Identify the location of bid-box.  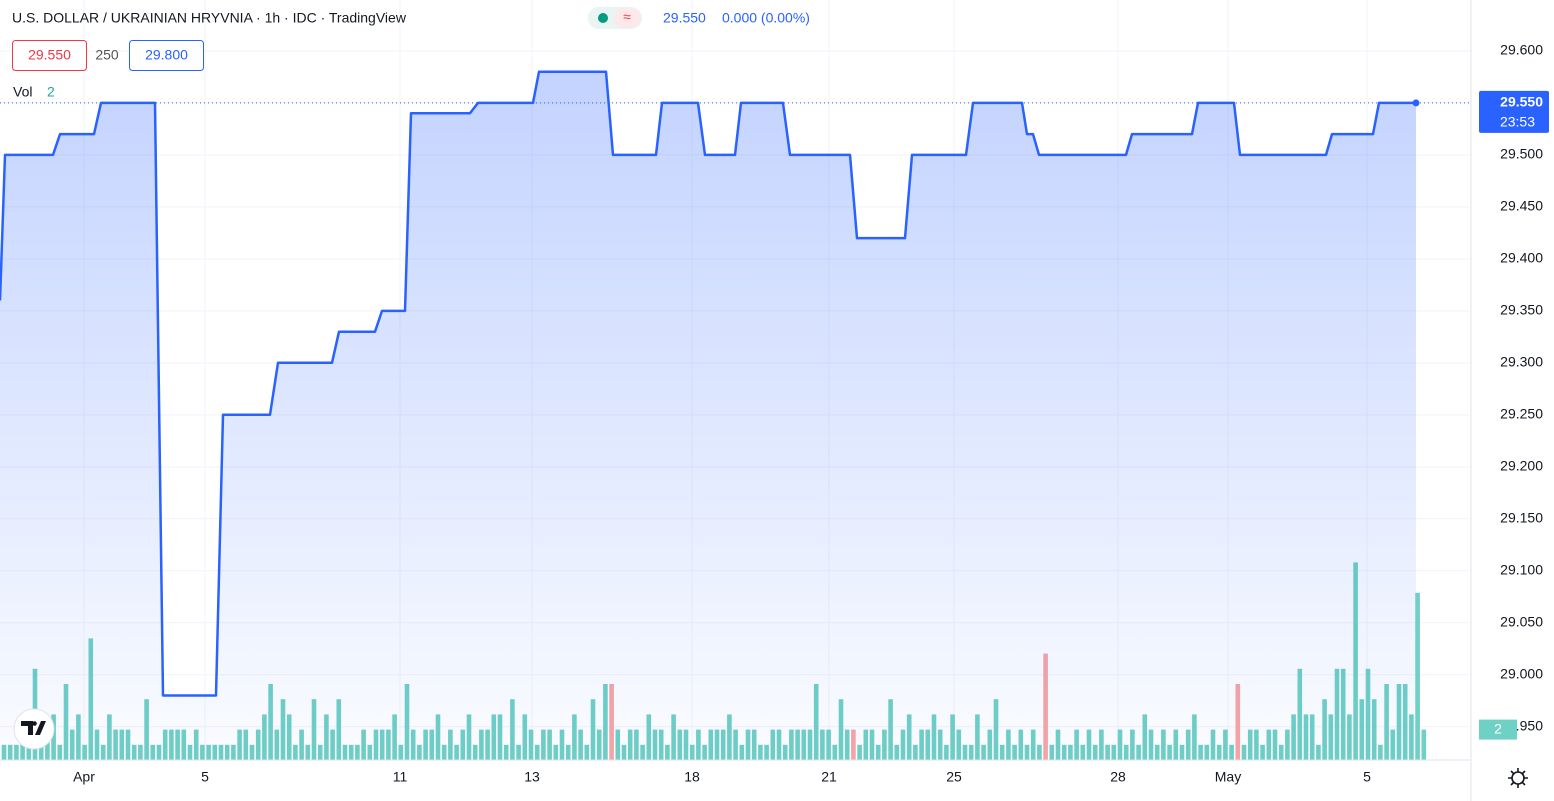
(49, 55).